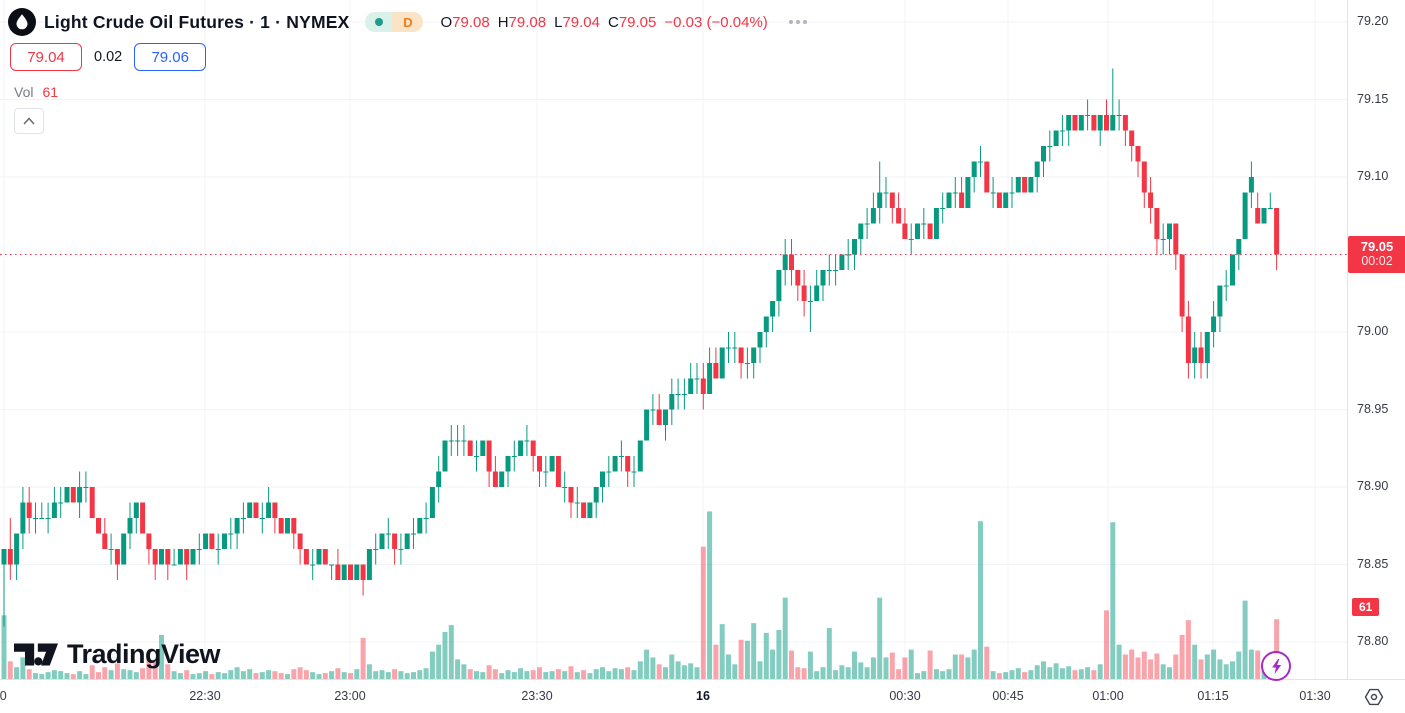  What do you see at coordinates (350, 696) in the screenshot?
I see `time-tick-label: 23:00` at bounding box center [350, 696].